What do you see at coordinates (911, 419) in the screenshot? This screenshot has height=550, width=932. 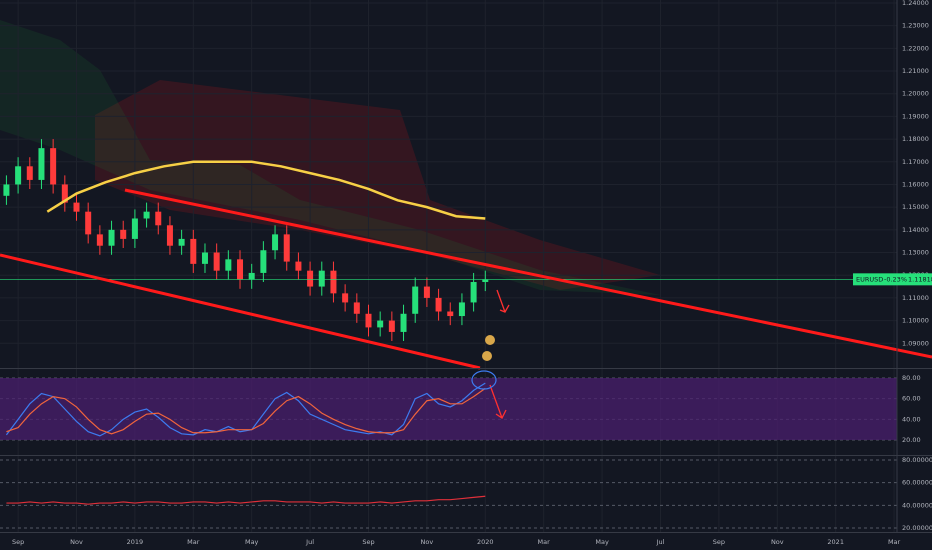 I see `y-tick-label: 40.00` at bounding box center [911, 419].